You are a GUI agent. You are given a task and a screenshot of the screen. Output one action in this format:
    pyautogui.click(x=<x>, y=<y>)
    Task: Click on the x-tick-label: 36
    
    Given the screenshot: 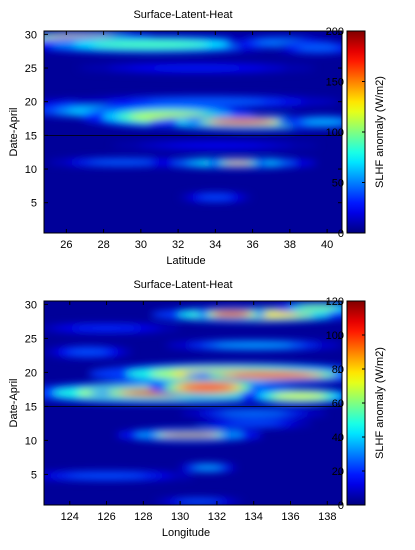 What is the action you would take?
    pyautogui.click(x=252, y=245)
    